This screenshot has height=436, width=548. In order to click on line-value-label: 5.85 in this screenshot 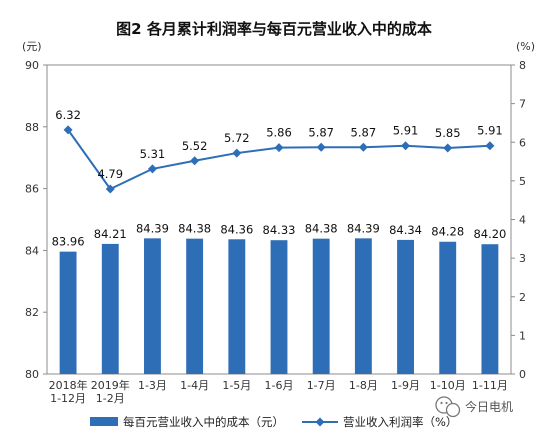, I will do `click(448, 133)`.